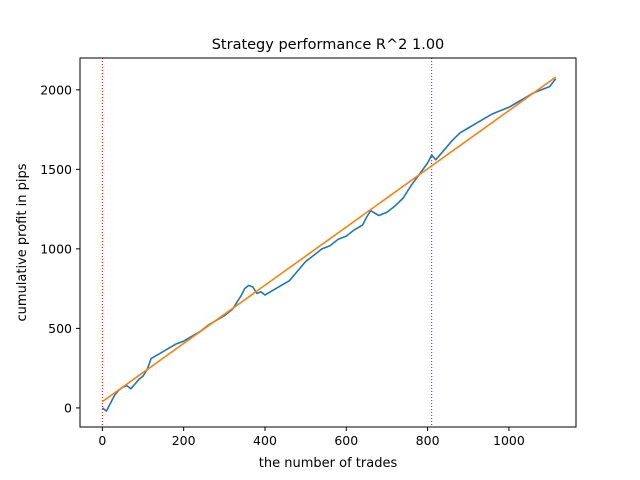  I want to click on x-tick-label: 200, so click(184, 440).